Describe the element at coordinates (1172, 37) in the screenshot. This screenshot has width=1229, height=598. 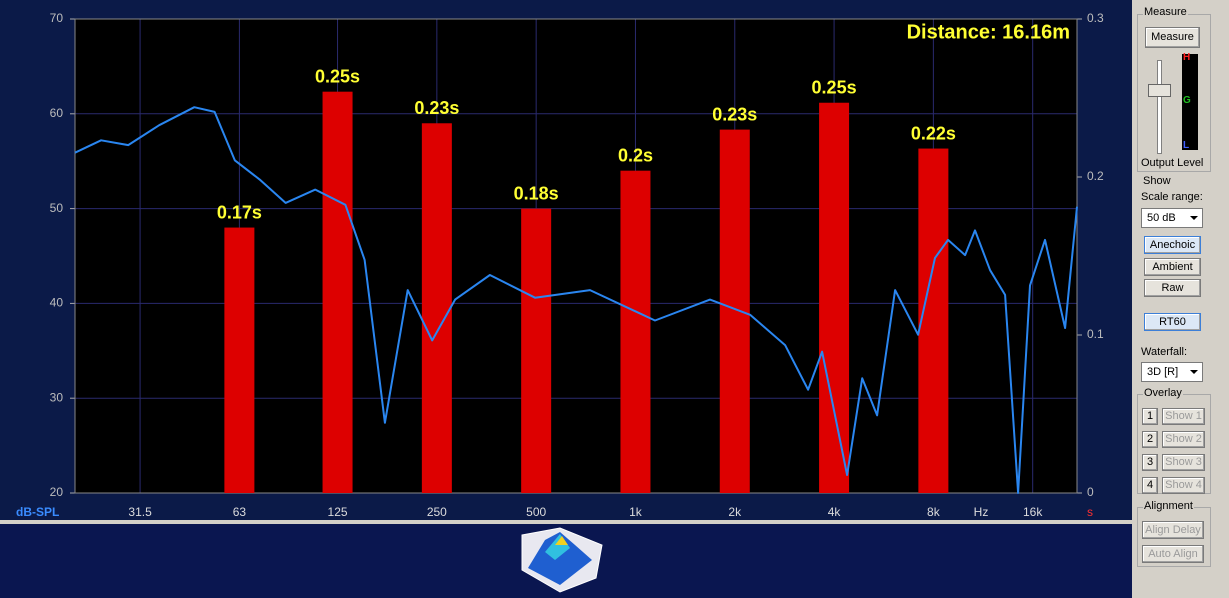
I see `measure-button: Measure` at that location.